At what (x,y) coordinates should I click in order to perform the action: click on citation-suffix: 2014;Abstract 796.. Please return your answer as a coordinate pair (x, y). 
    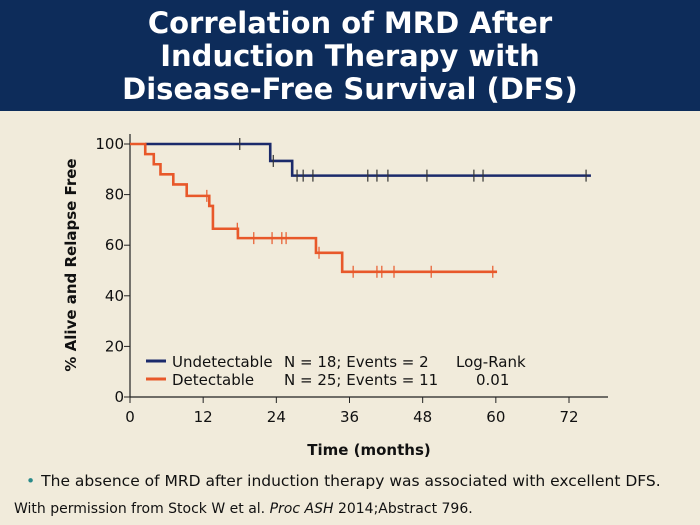
    Looking at the image, I should click on (403, 509).